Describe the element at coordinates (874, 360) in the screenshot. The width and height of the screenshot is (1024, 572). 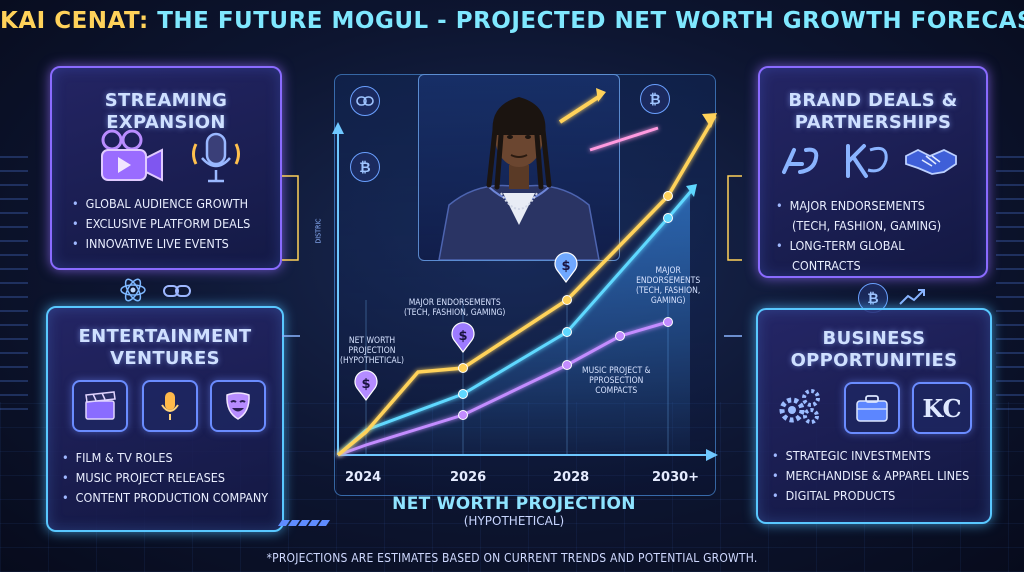
I see `business-title-2: OPPORTUNITIES` at that location.